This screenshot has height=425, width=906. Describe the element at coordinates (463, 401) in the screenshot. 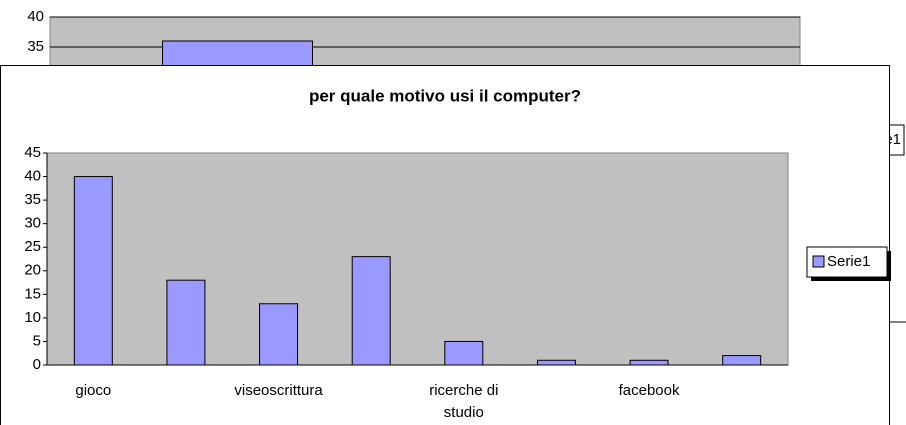

I see `x-tick-label: ricerche di studio` at that location.